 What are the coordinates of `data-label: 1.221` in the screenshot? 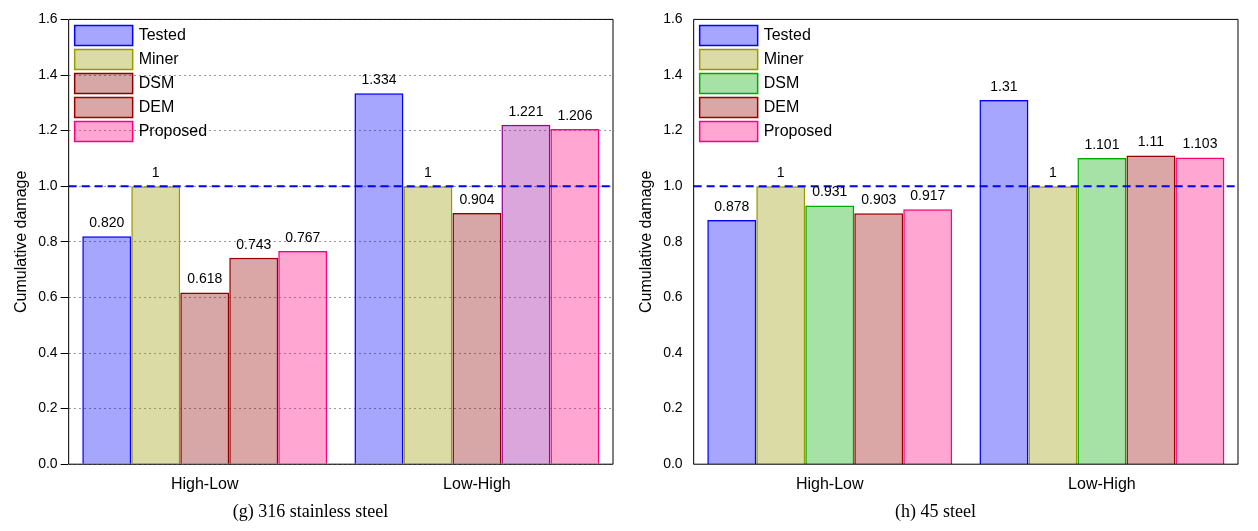 It's located at (526, 110).